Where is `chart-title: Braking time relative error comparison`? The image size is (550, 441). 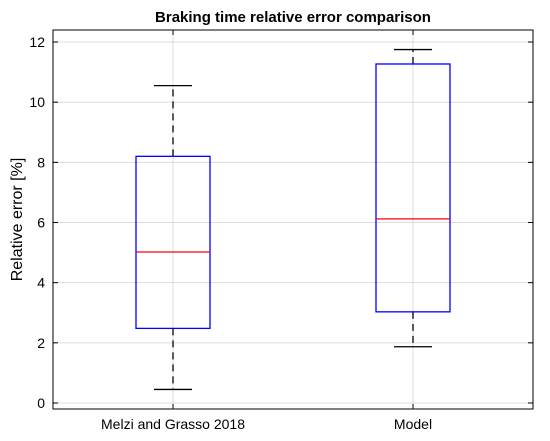
chart-title: Braking time relative error comparison is located at coordinates (293, 17).